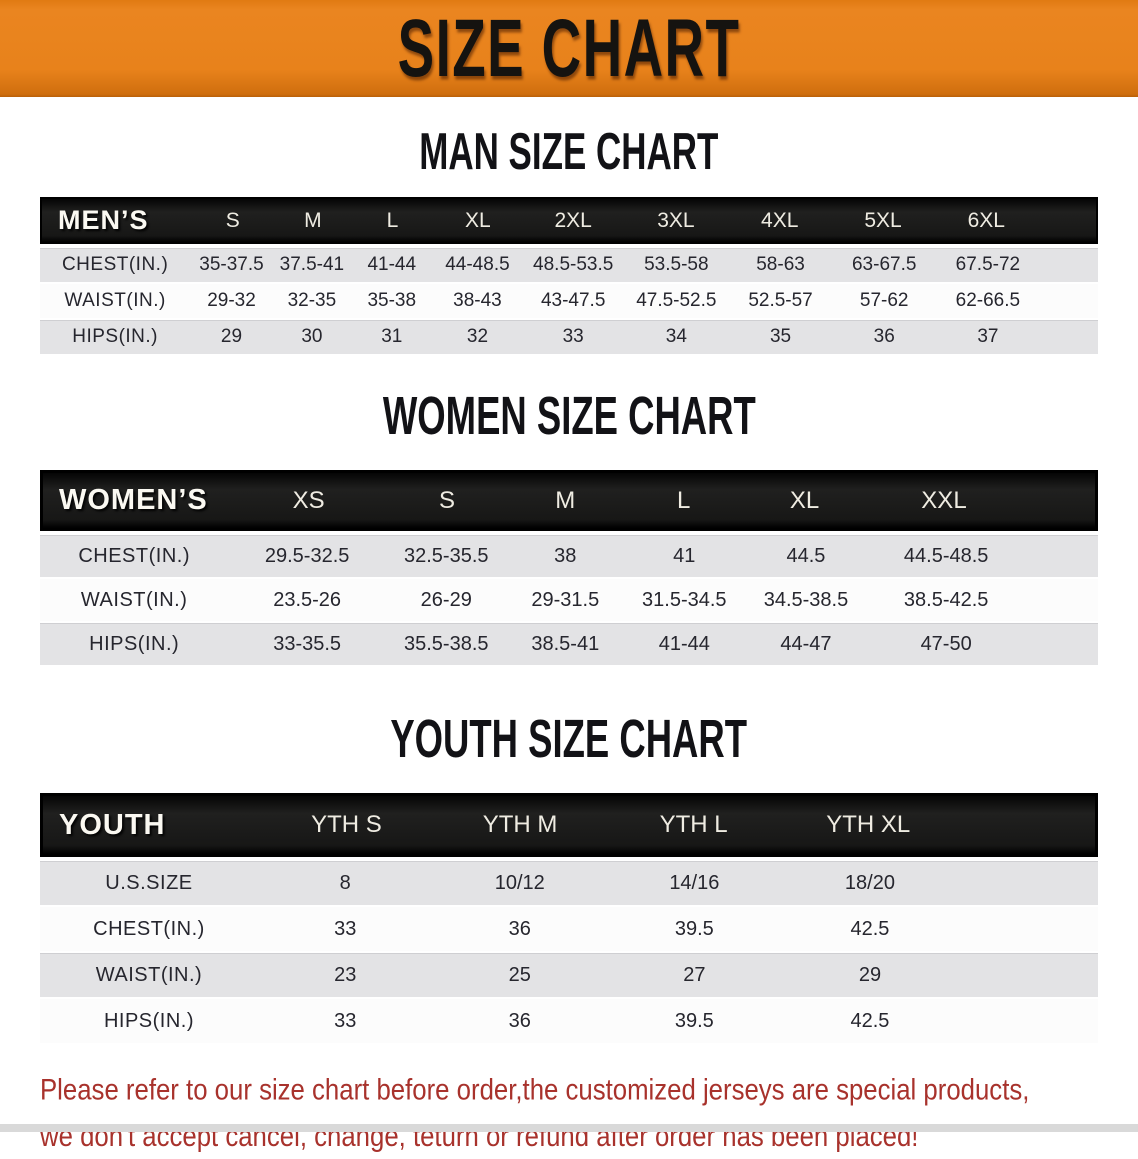 The image size is (1138, 1159). What do you see at coordinates (868, 824) in the screenshot?
I see `youth-column-header-4: YTH XL` at bounding box center [868, 824].